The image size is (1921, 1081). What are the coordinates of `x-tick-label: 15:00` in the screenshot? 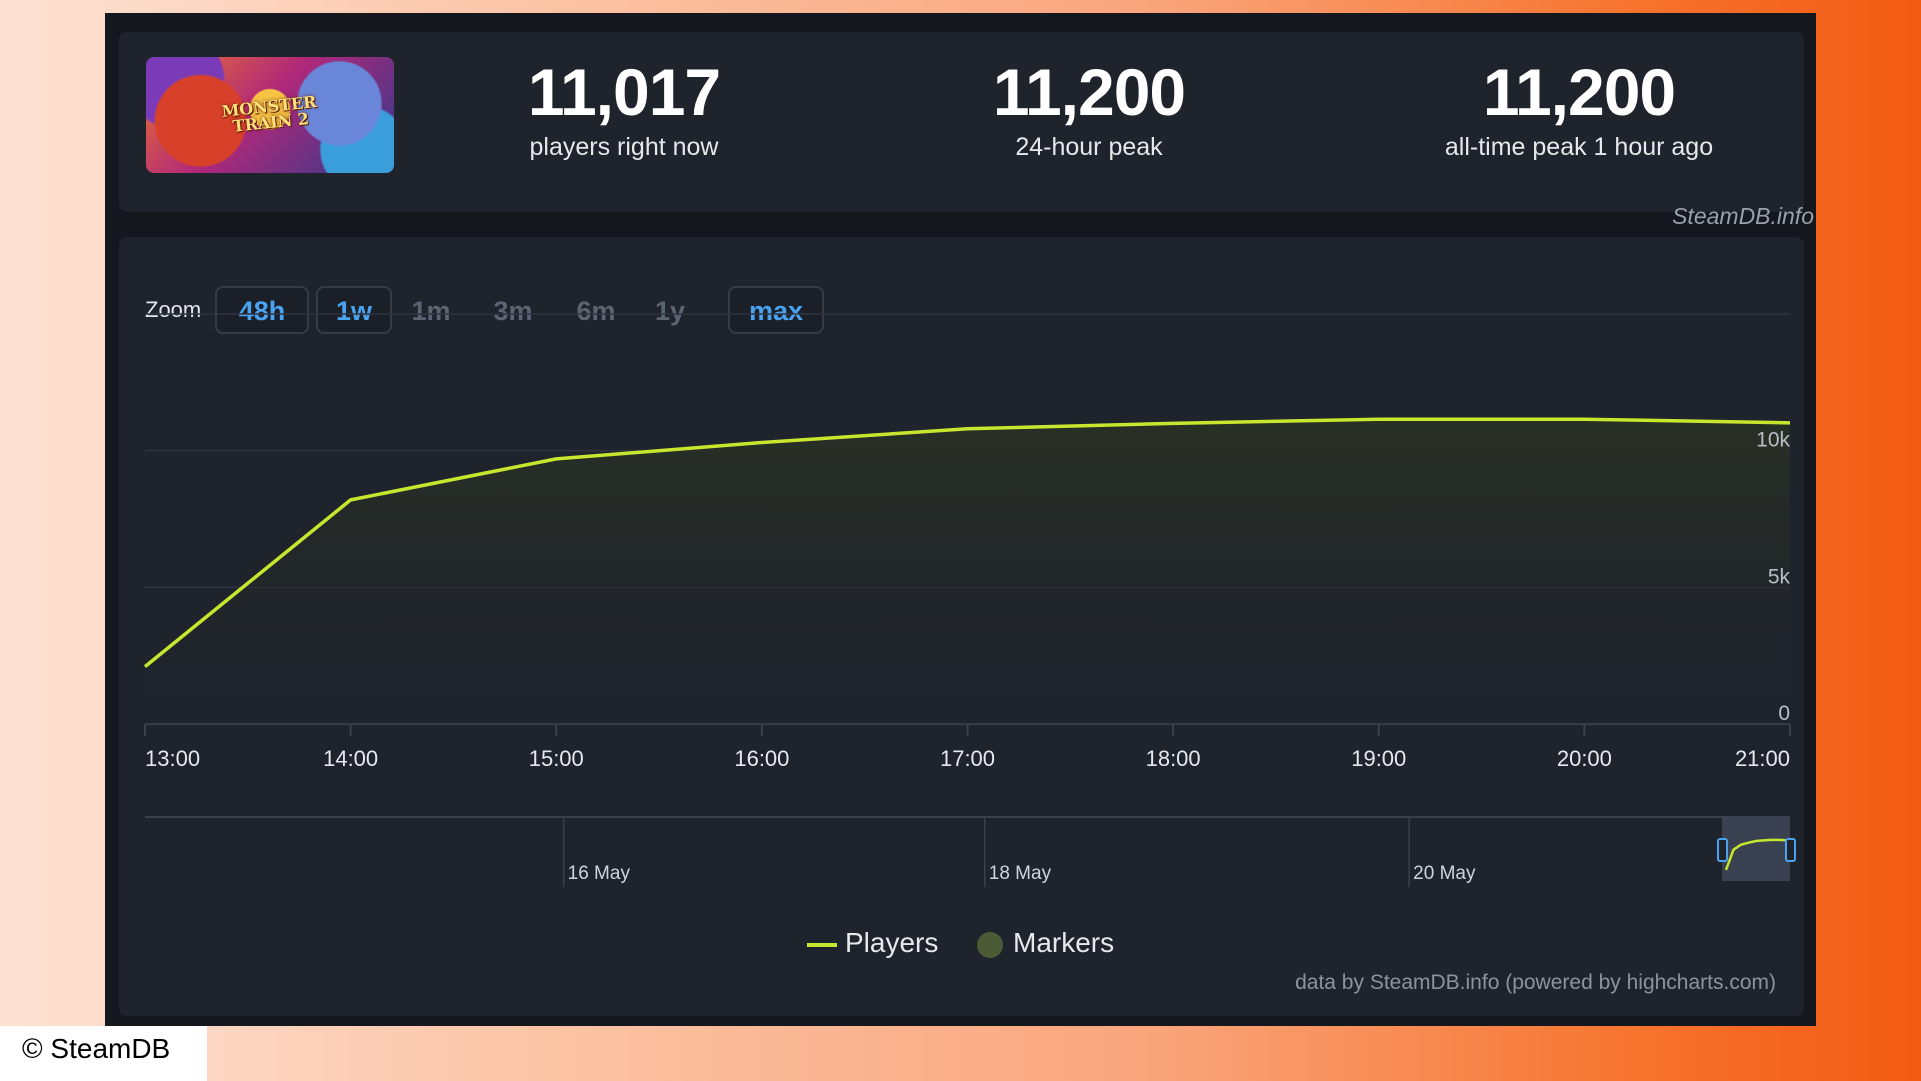 It's located at (556, 758).